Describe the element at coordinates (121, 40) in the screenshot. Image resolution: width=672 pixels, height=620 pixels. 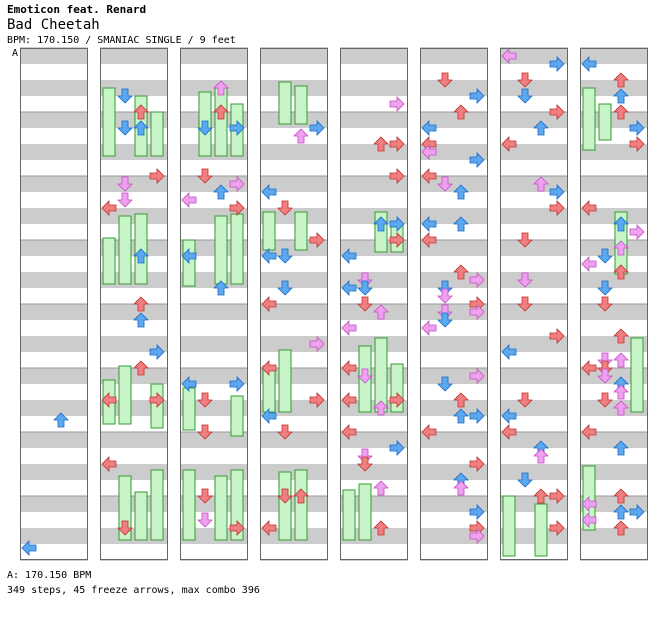
I see `chart-info: BPM: 170.150 / SMANIAC SINGLE / 9 feet` at that location.